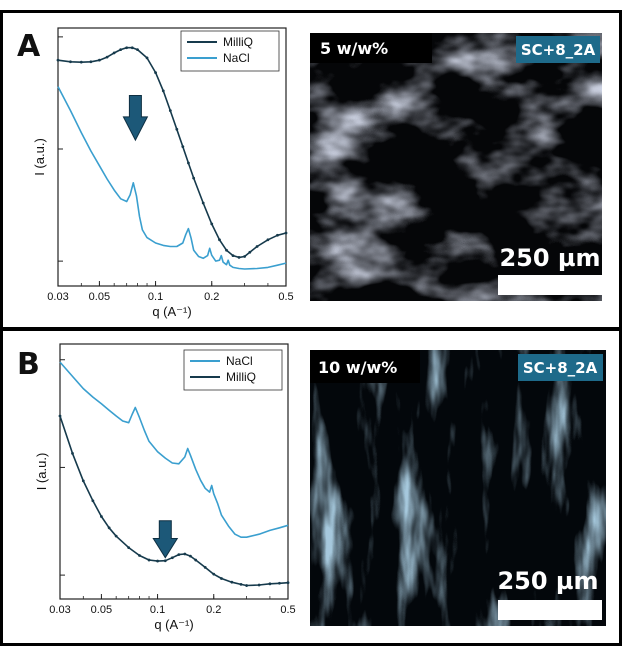  I want to click on legend: MilliQ NaCl, so click(230, 51).